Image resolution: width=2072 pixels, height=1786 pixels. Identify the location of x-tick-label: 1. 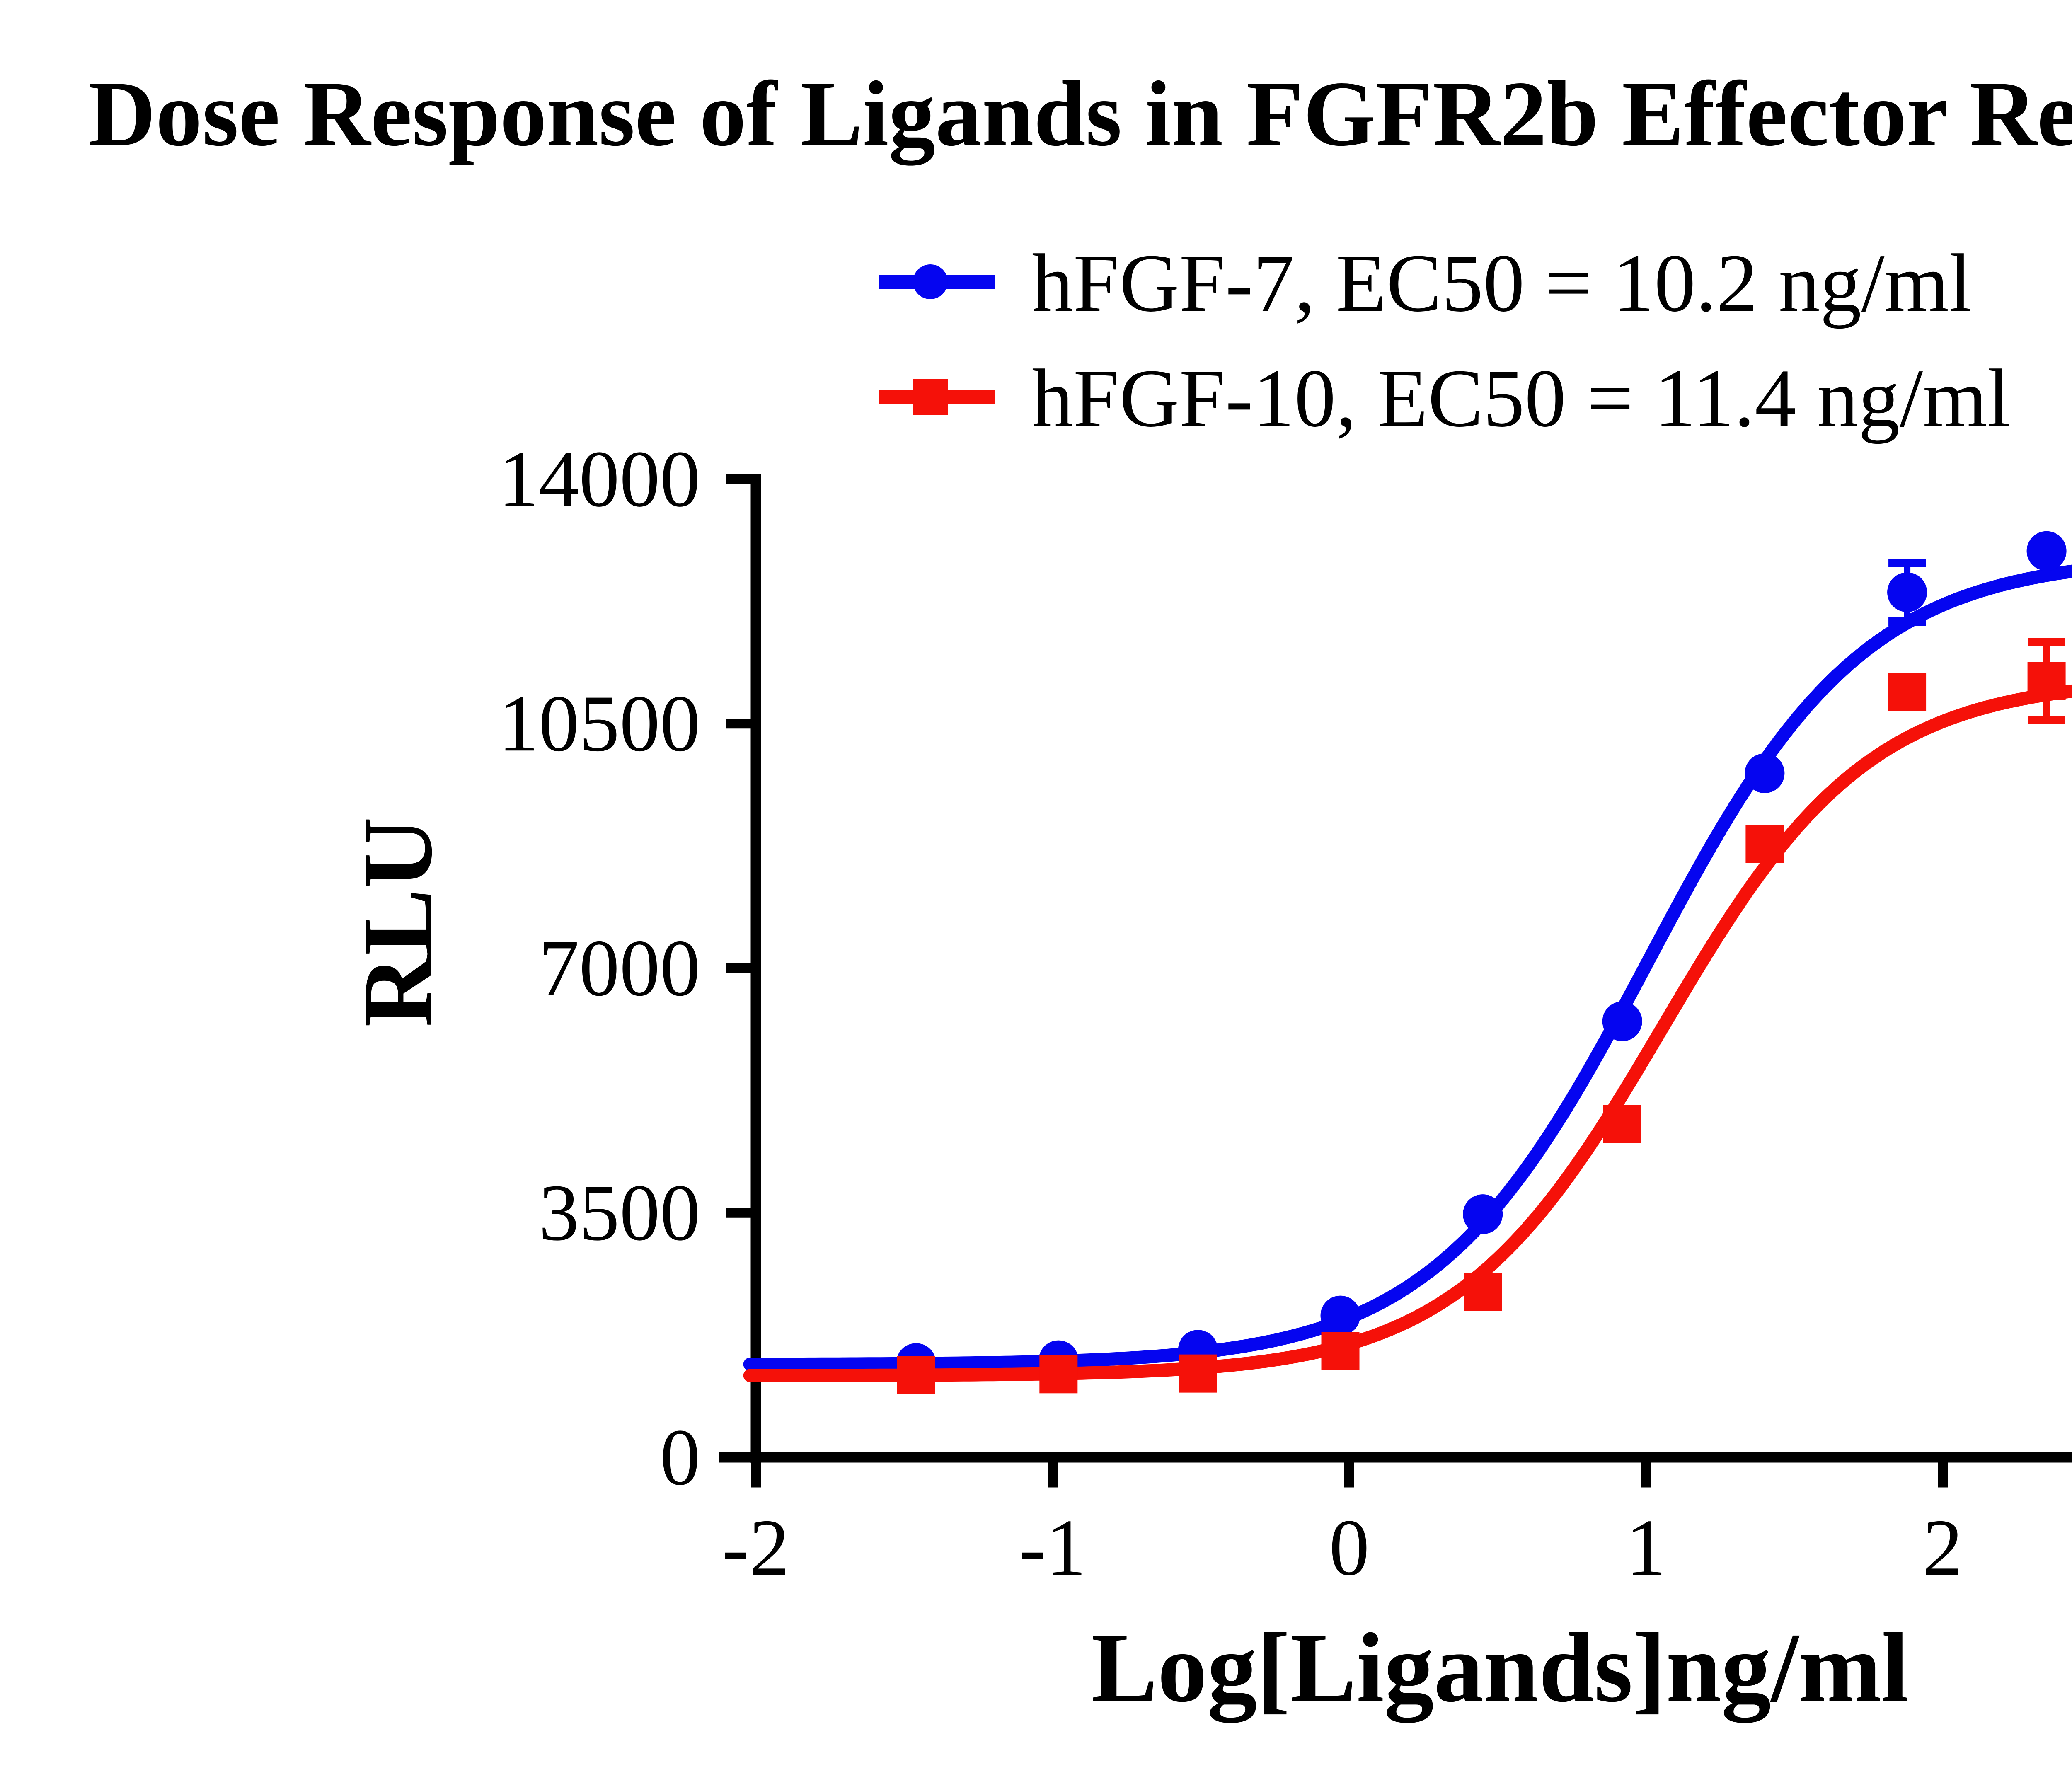
(1646, 1547).